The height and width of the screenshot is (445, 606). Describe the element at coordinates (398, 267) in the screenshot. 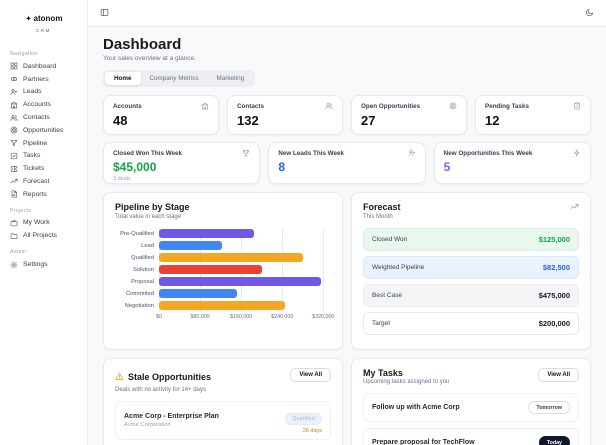

I see `forecast-label: Weighted Pipeline` at that location.